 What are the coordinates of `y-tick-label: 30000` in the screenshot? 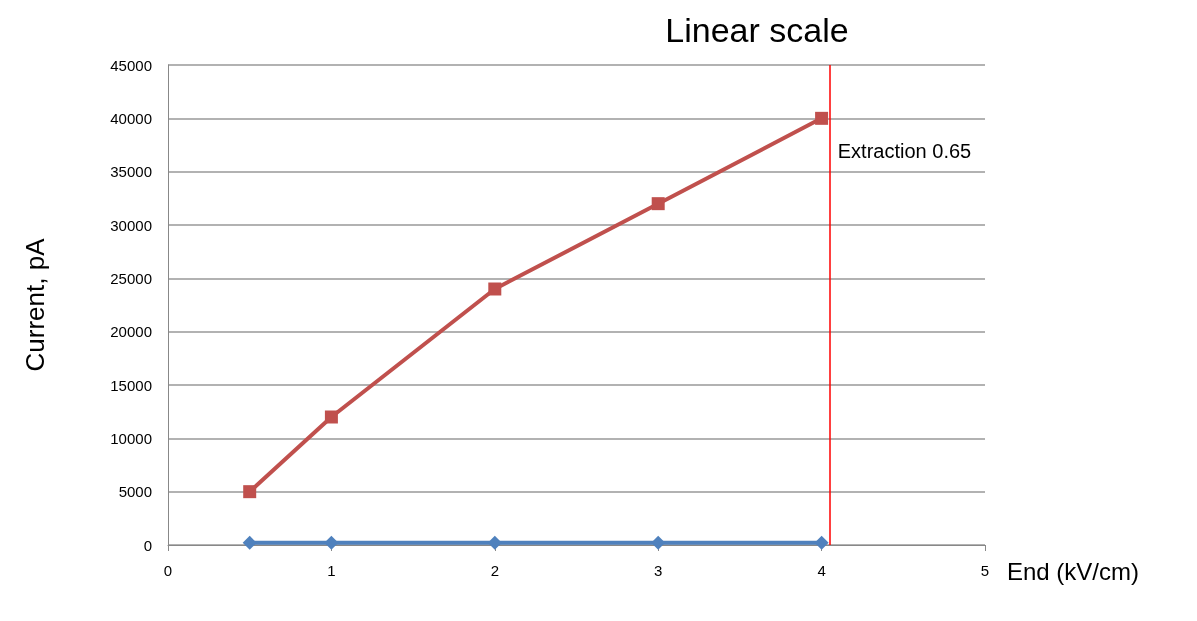 It's located at (131, 225).